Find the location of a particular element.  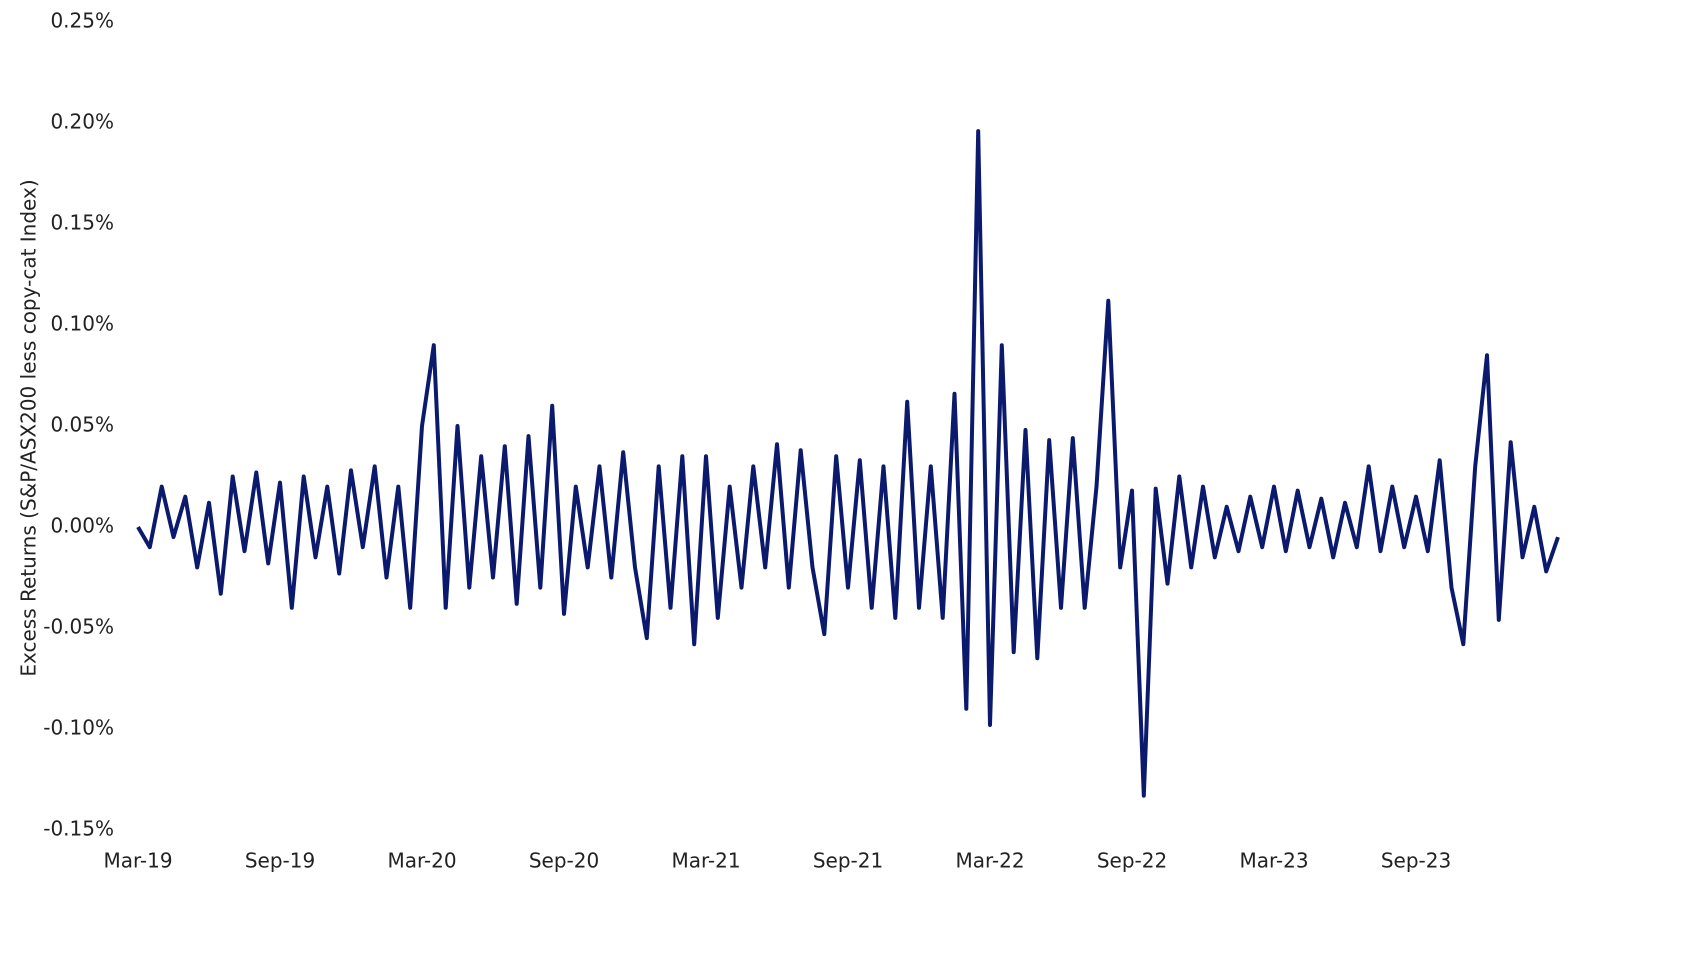

x-tick-label: Mar-21 is located at coordinates (705, 861).